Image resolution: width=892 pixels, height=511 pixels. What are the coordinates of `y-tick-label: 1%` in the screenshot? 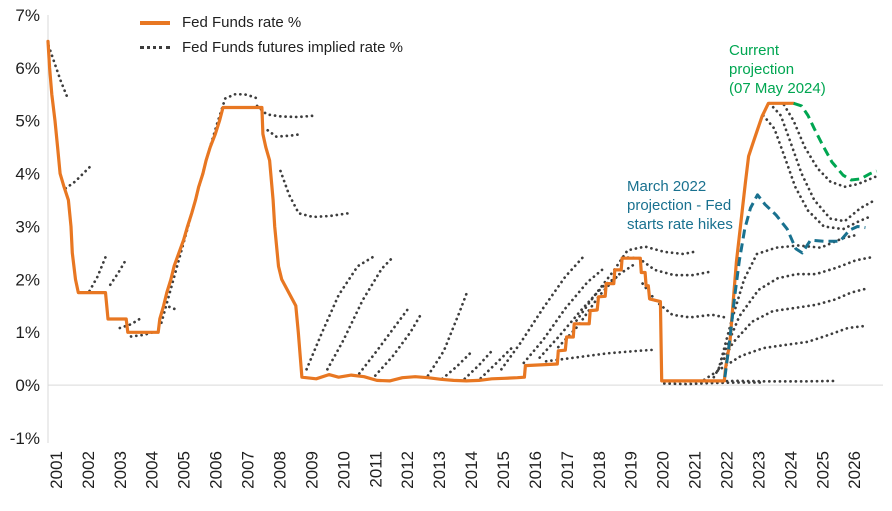 It's located at (27, 332).